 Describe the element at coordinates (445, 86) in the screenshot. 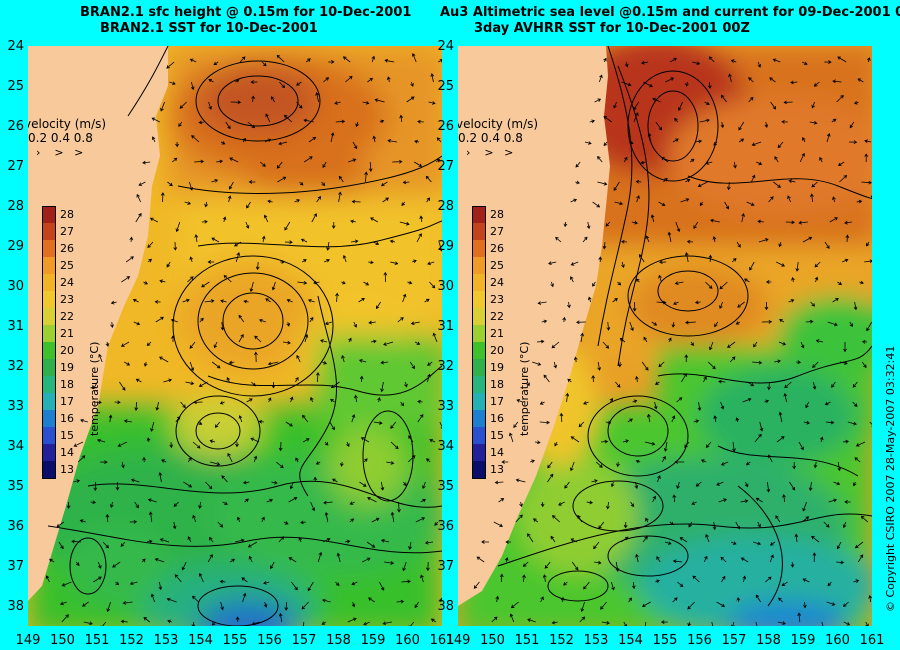

I see `right-lat-label: 25` at that location.